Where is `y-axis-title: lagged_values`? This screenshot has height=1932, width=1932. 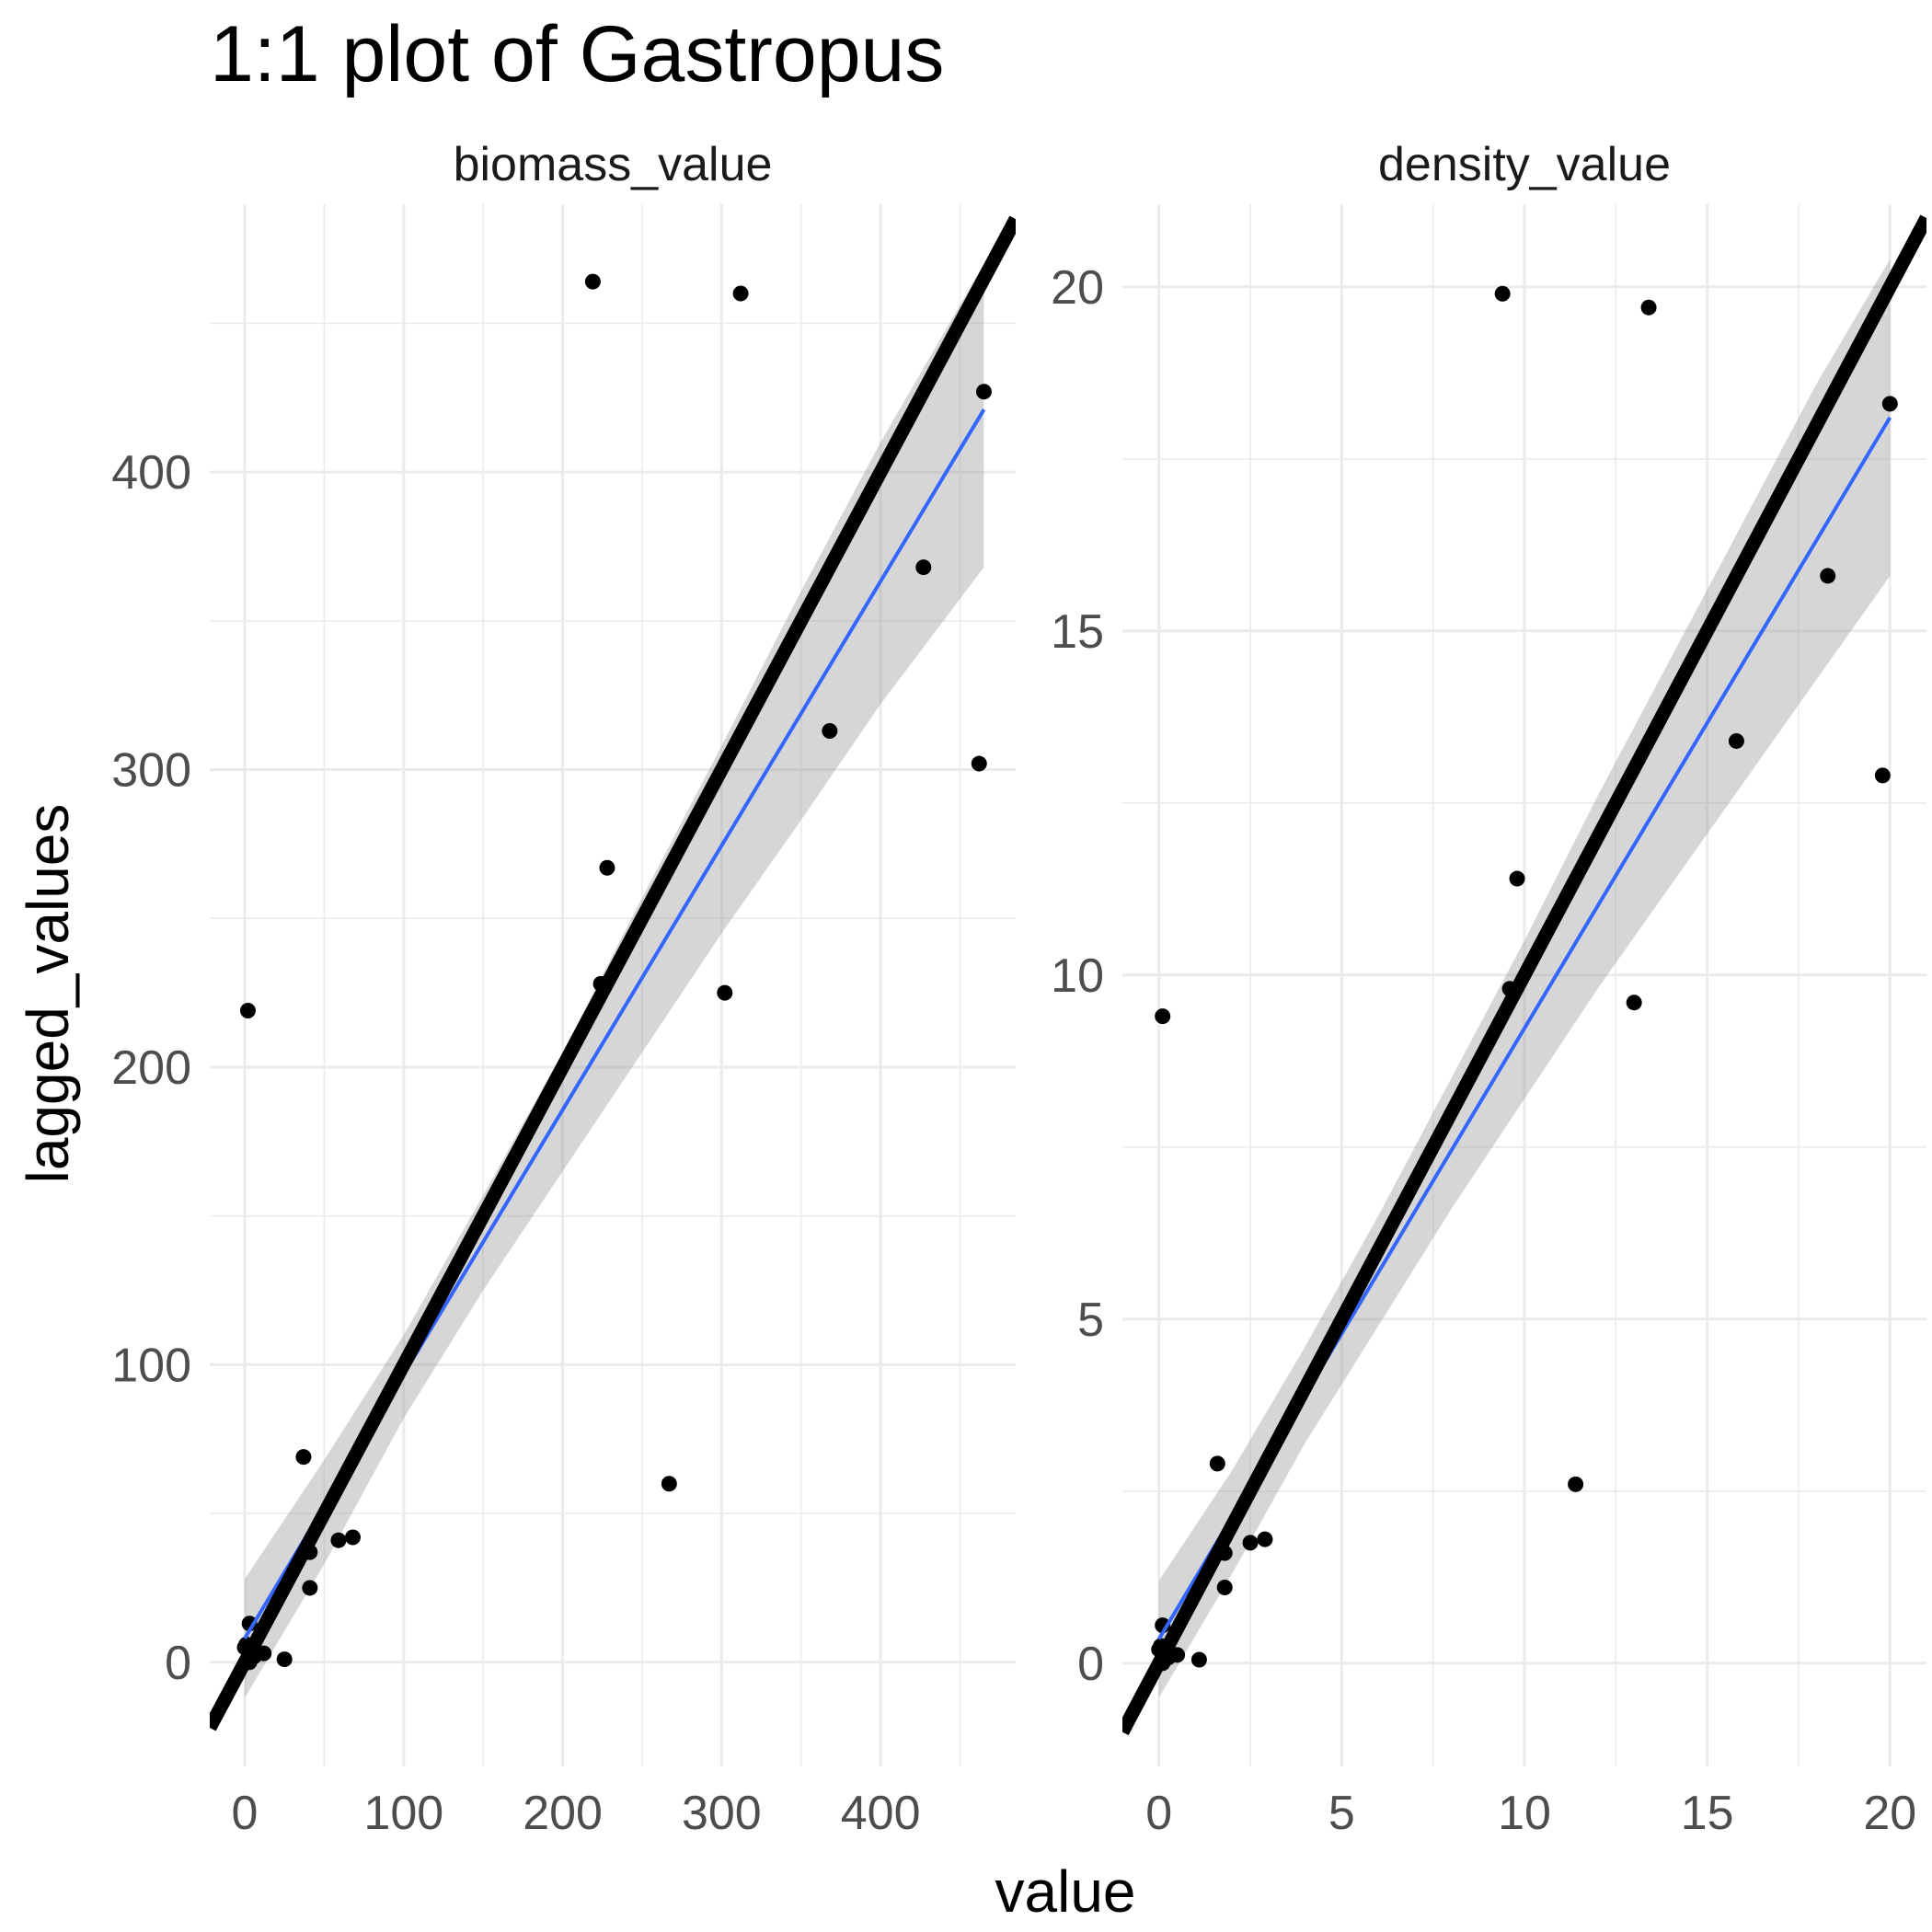
y-axis-title: lagged_values is located at coordinates (48, 994).